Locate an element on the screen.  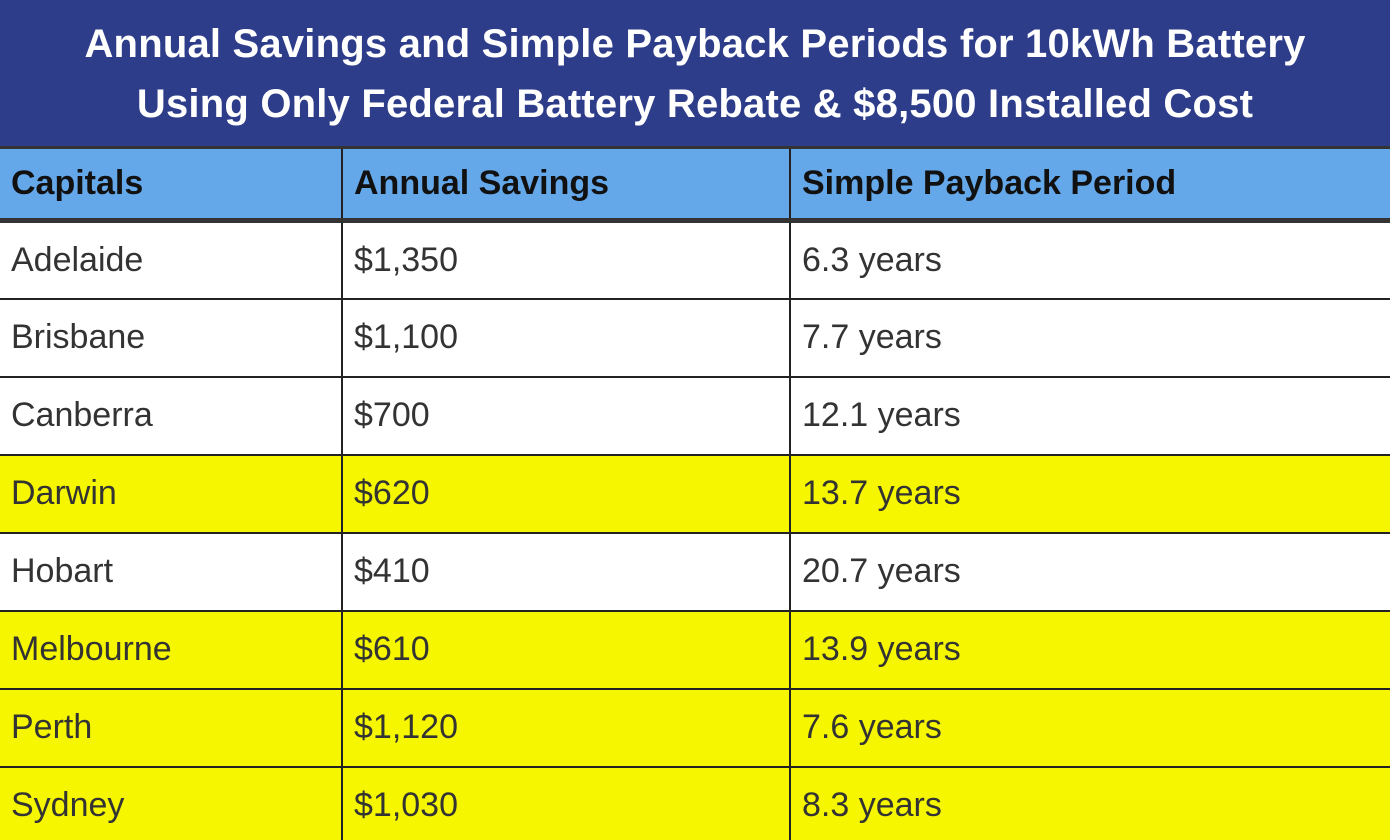
capital-cell: Perth is located at coordinates (171, 728).